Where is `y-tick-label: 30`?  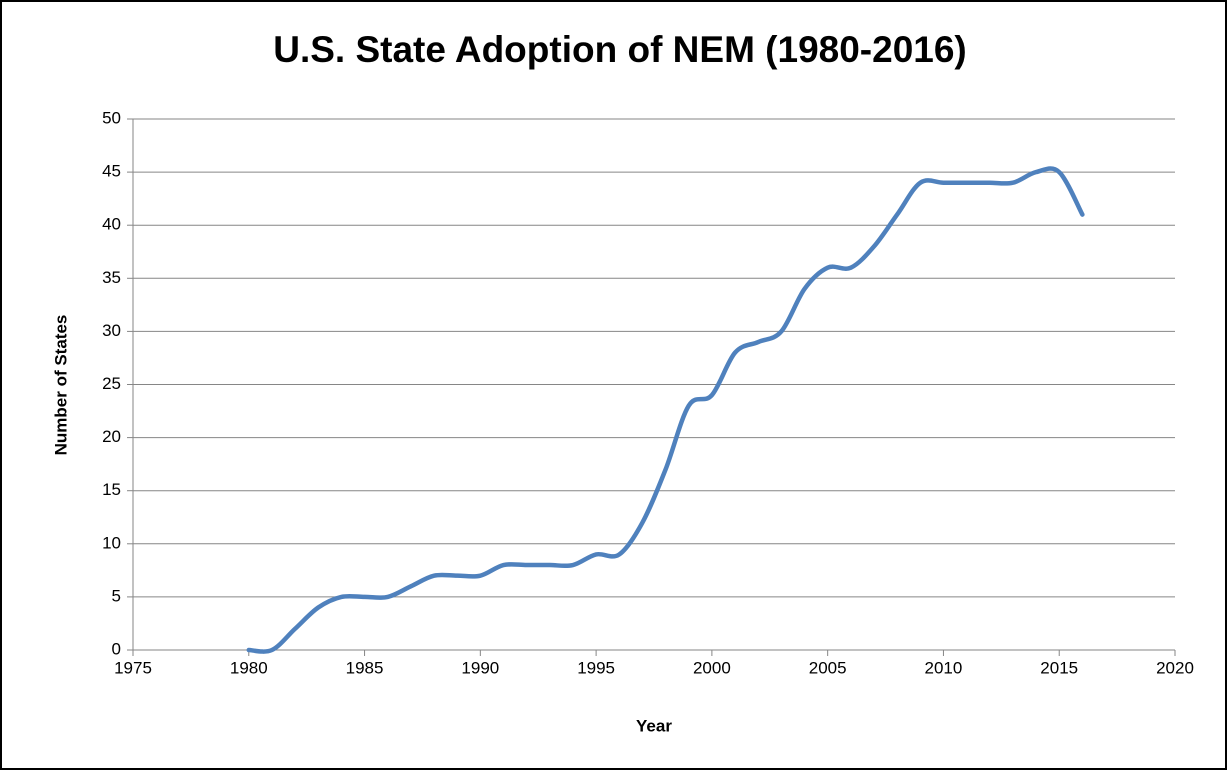 y-tick-label: 30 is located at coordinates (111, 330).